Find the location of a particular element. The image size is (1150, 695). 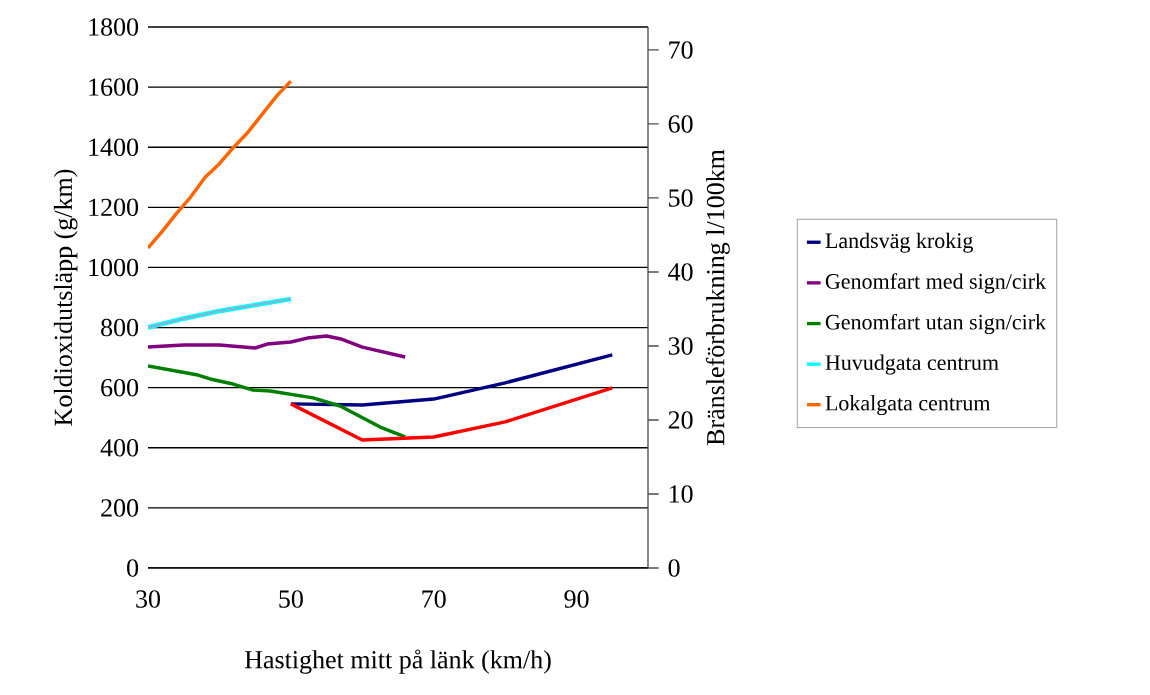

legend-label: Landsväg krokig is located at coordinates (899, 242).